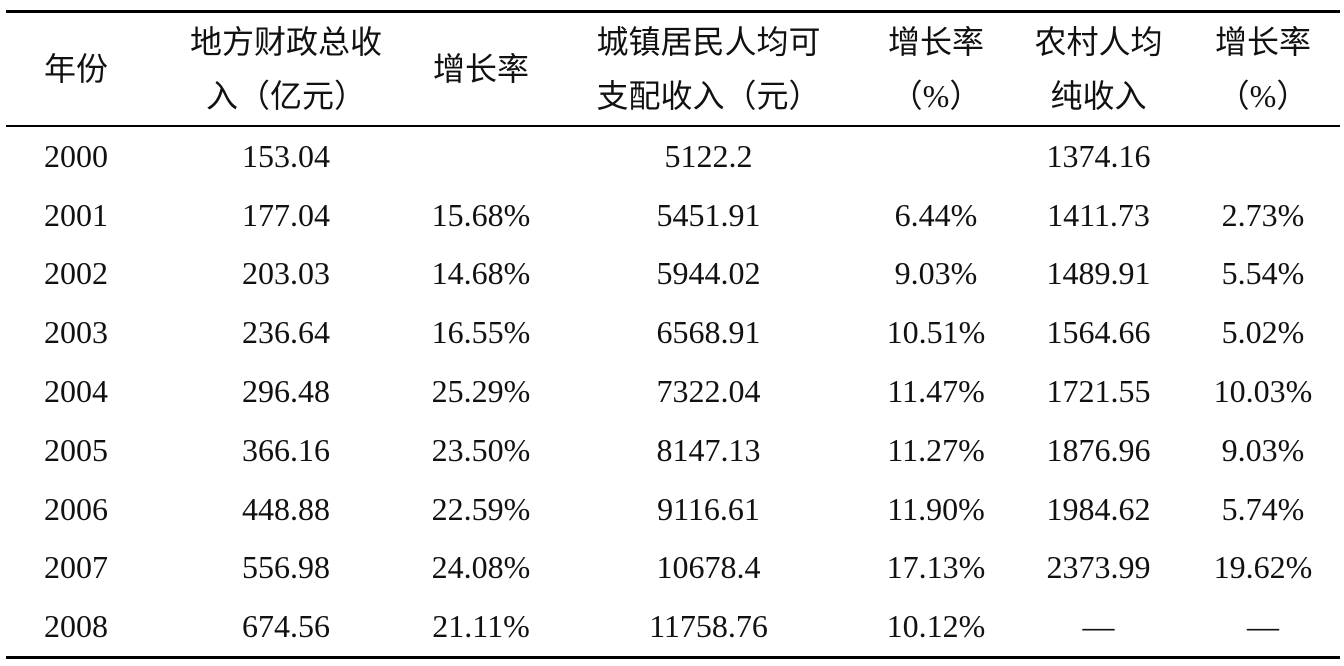  I want to click on table-cell: 16.55%, so click(481, 332).